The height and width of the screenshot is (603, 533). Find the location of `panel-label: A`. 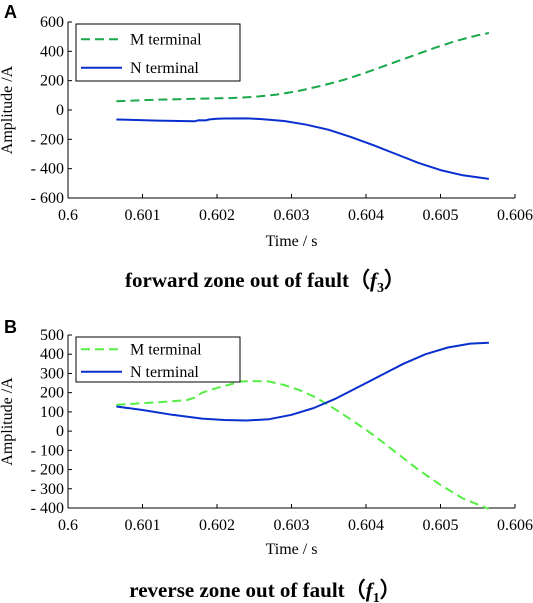

panel-label: A is located at coordinates (10, 12).